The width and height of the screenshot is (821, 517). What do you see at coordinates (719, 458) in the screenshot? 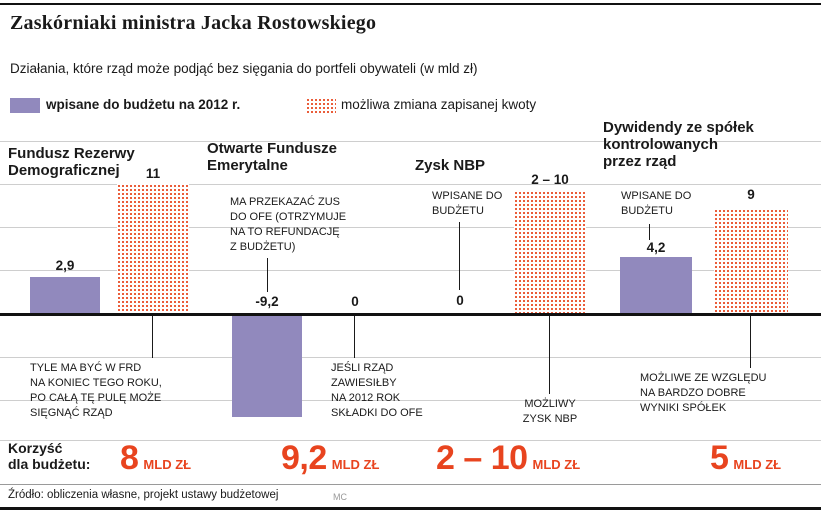
I see `benefit-amount: 5` at bounding box center [719, 458].